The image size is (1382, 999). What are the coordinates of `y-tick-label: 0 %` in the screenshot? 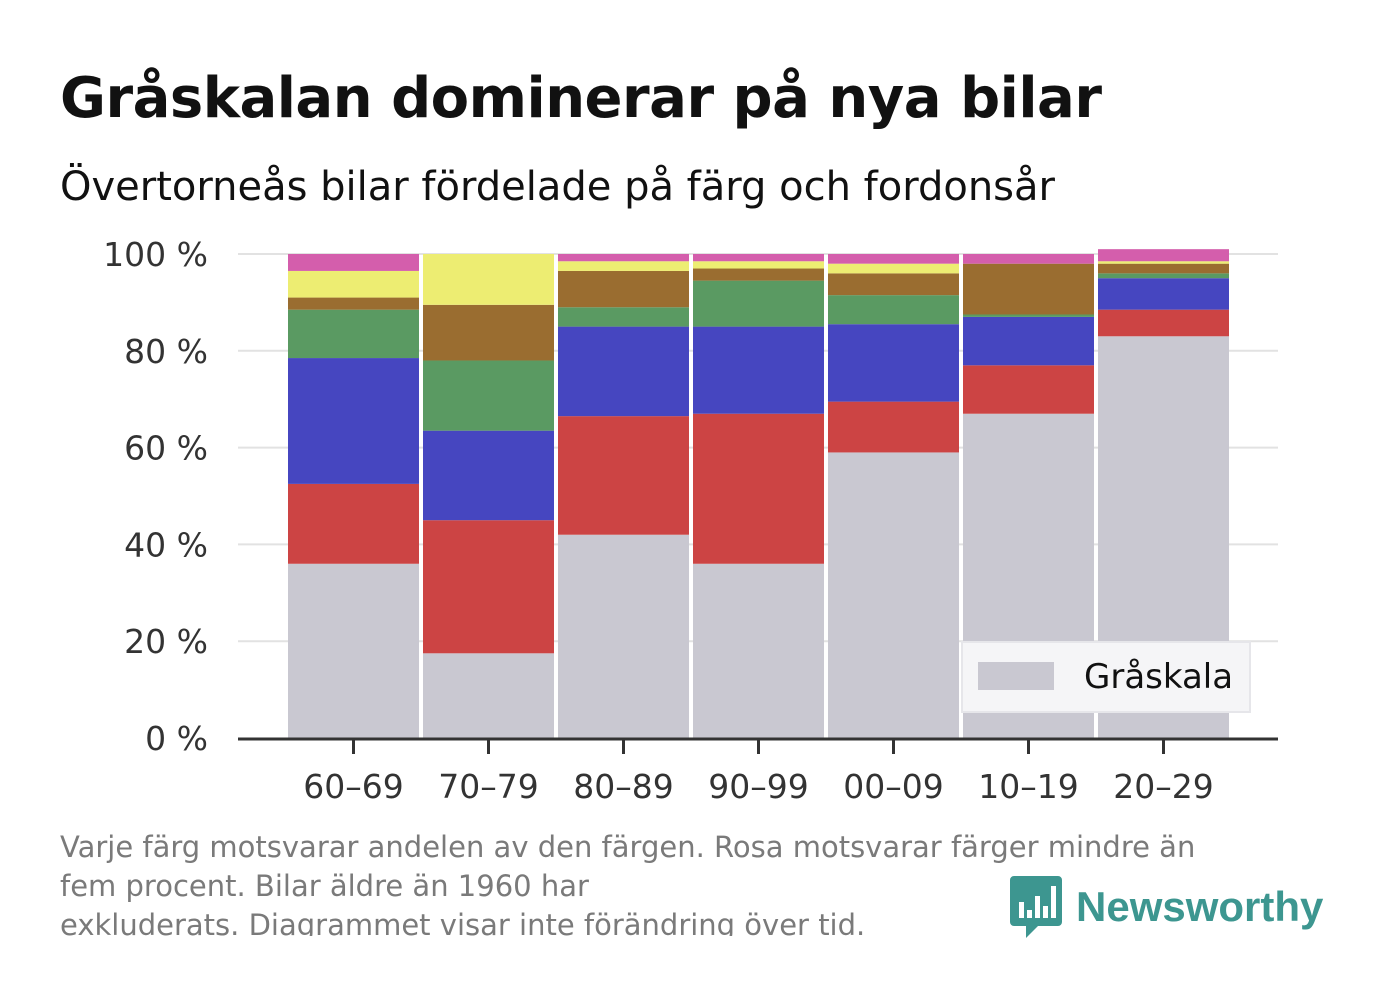 It's located at (176, 738).